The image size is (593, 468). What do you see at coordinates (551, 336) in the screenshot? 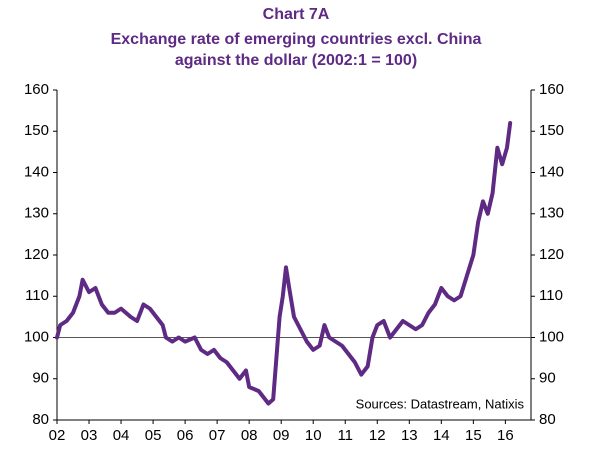
I see `y2-tick-label: 100` at bounding box center [551, 336].